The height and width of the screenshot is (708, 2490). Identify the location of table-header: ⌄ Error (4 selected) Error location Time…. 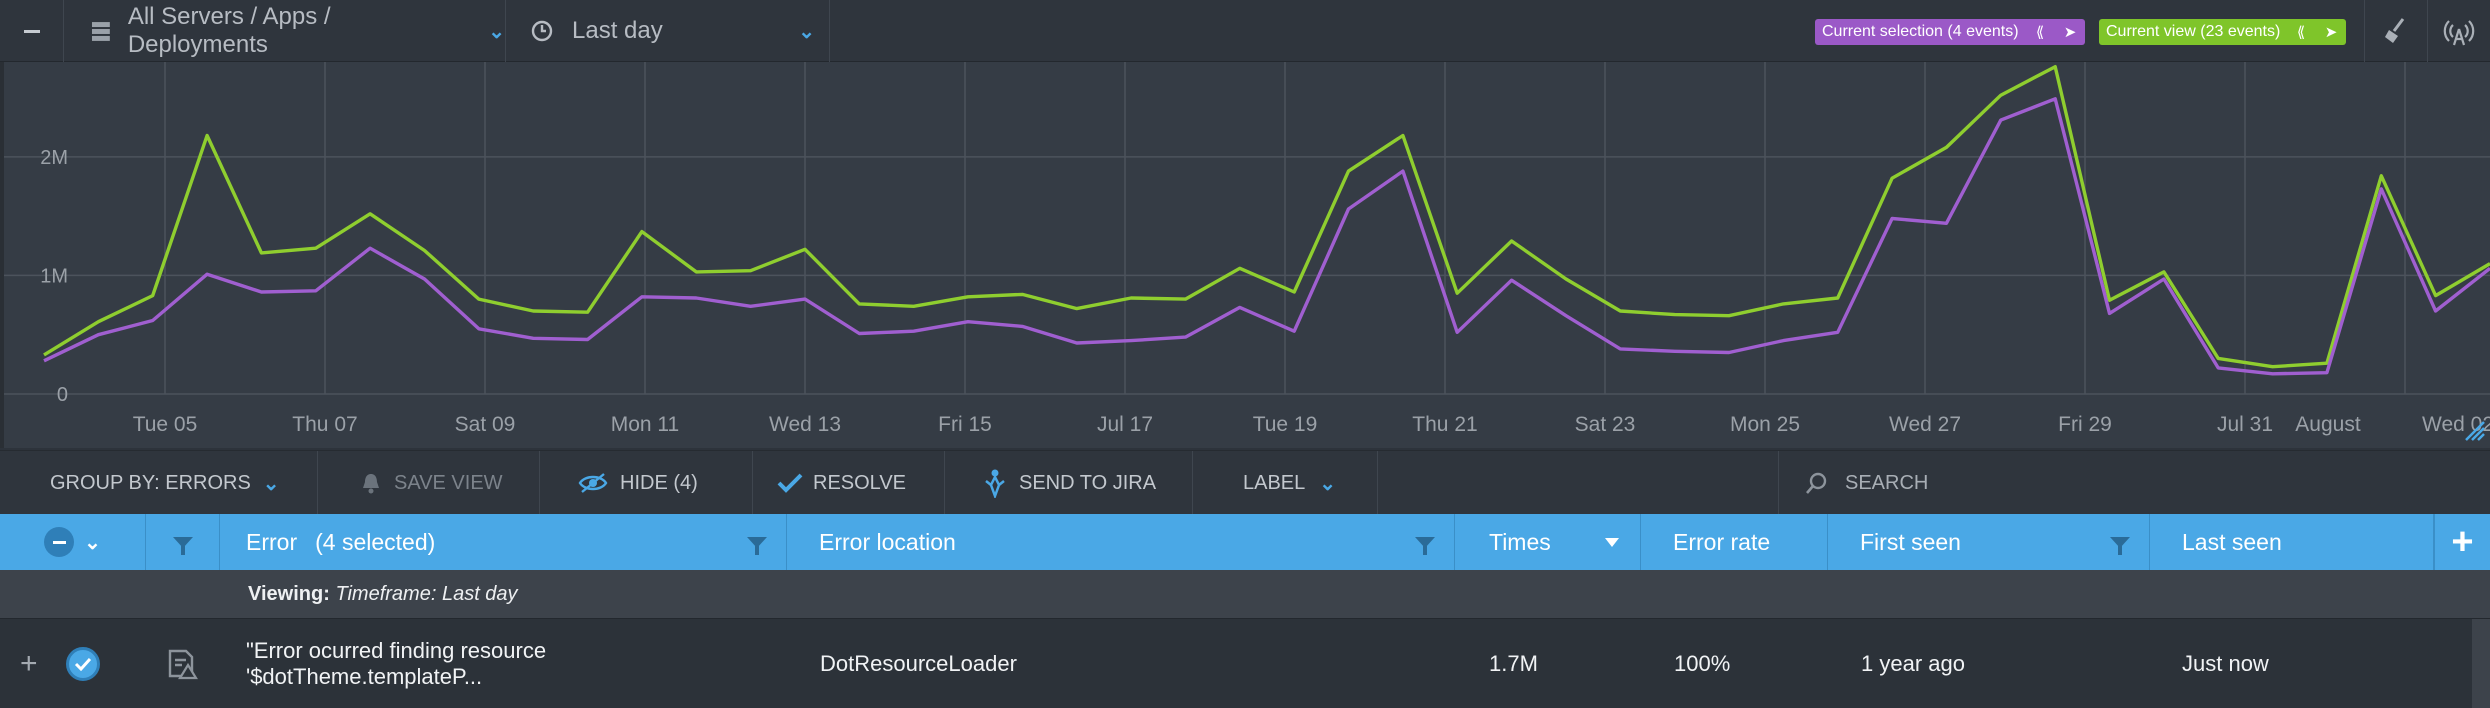
(1245, 542).